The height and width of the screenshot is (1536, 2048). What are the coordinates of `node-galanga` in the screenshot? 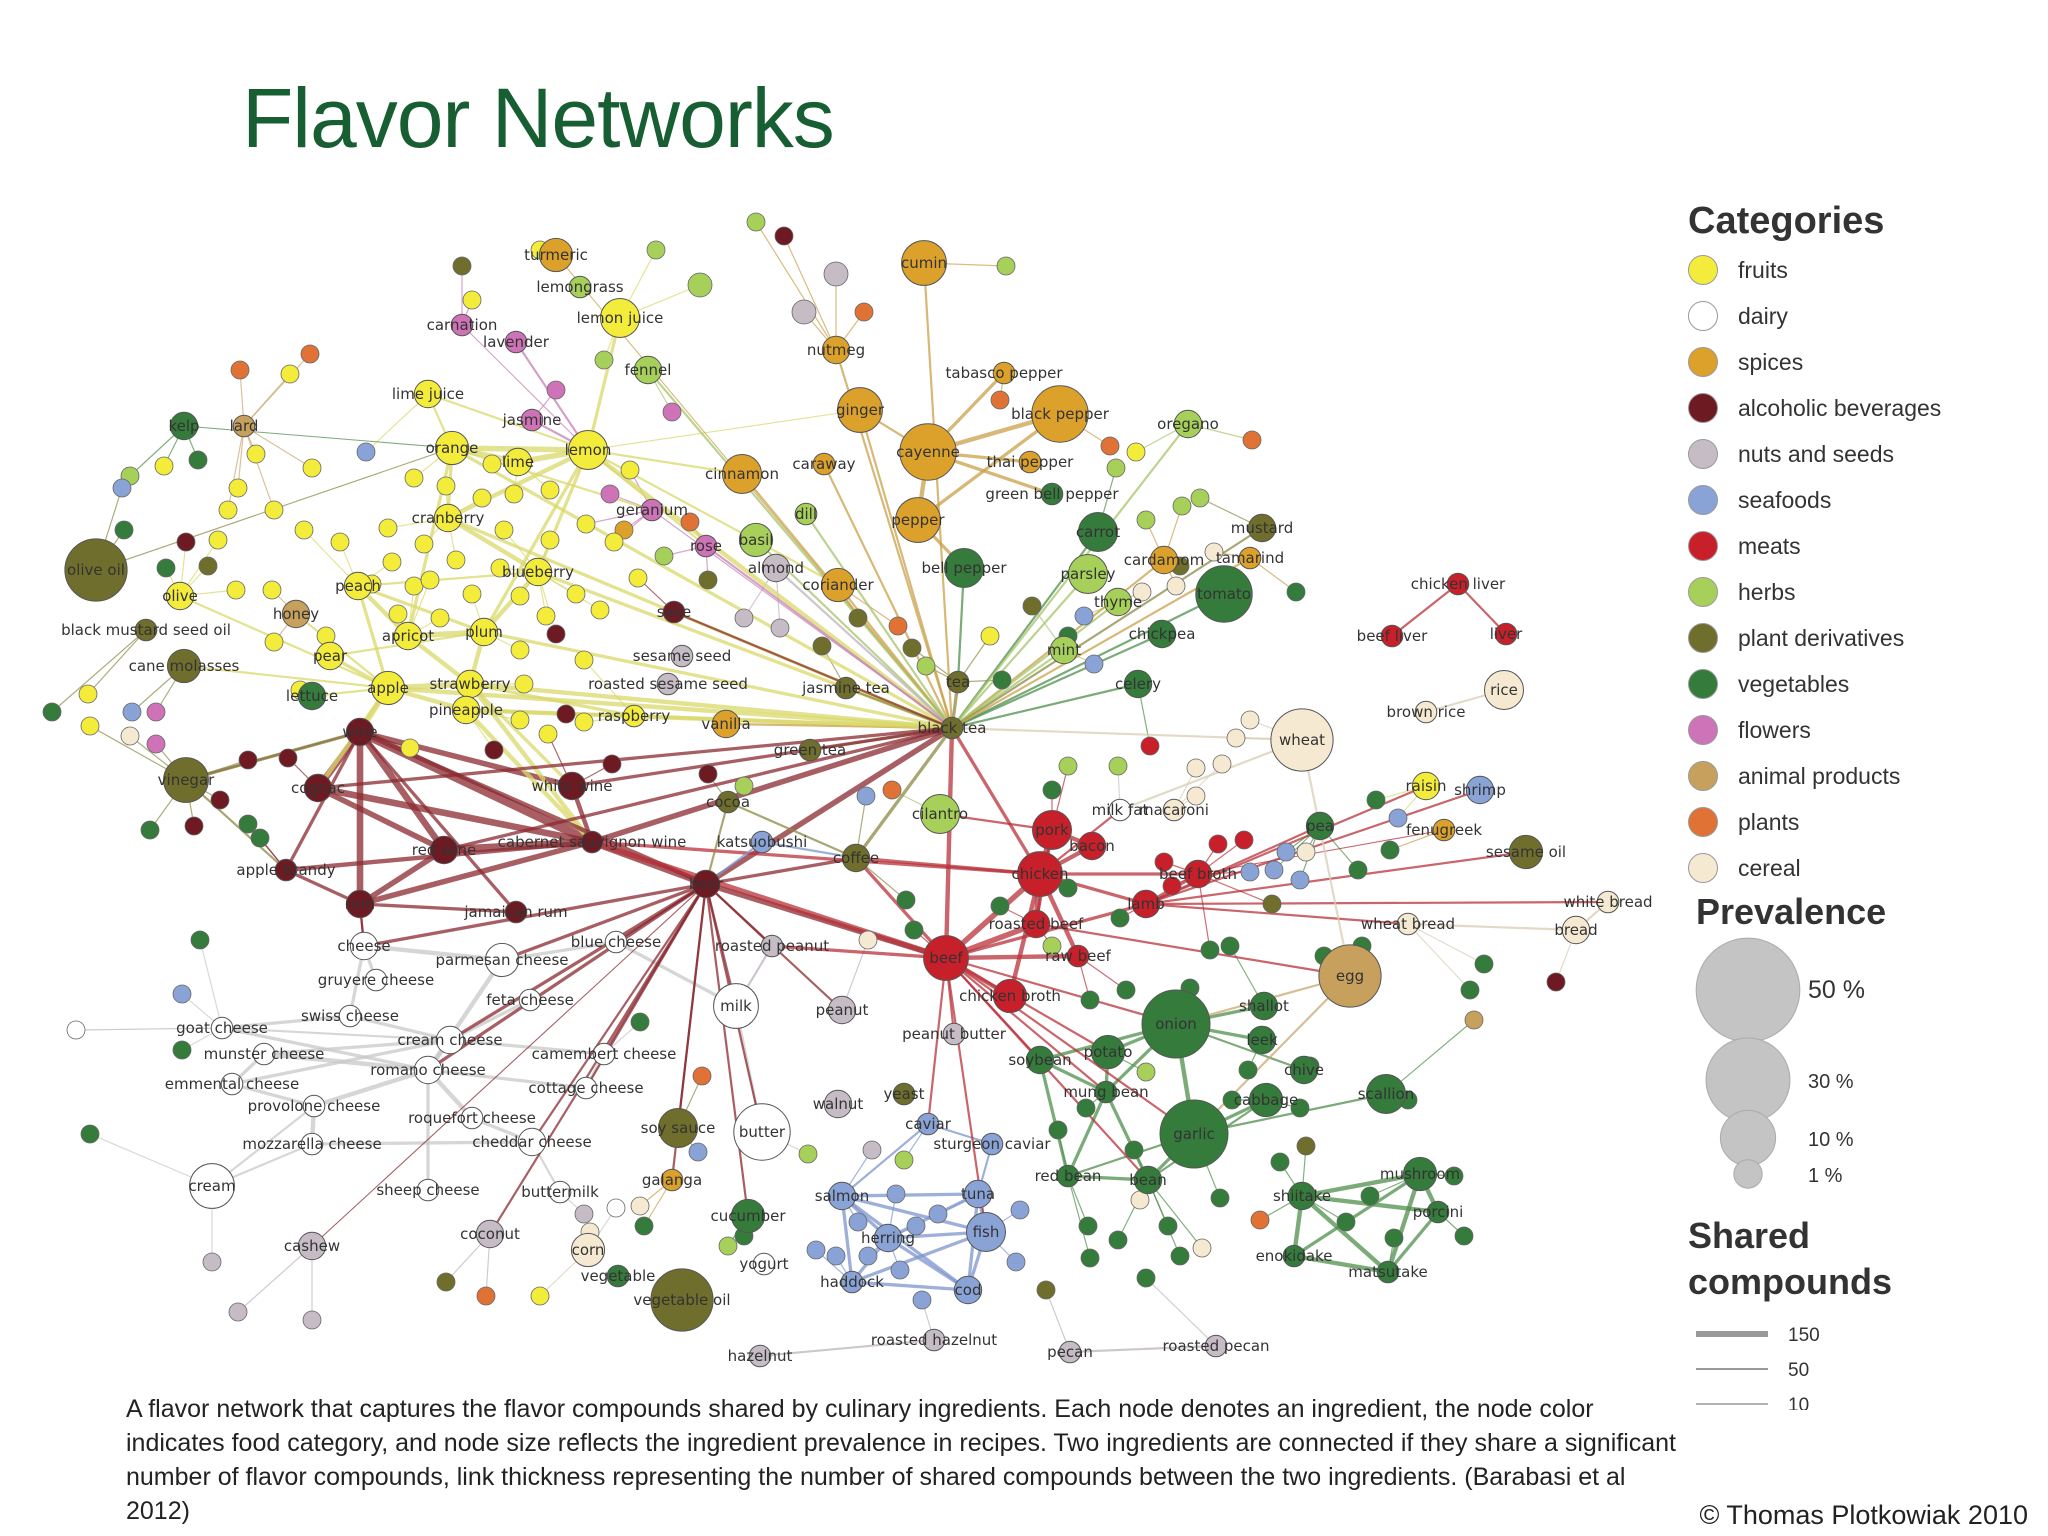 It's located at (672, 1180).